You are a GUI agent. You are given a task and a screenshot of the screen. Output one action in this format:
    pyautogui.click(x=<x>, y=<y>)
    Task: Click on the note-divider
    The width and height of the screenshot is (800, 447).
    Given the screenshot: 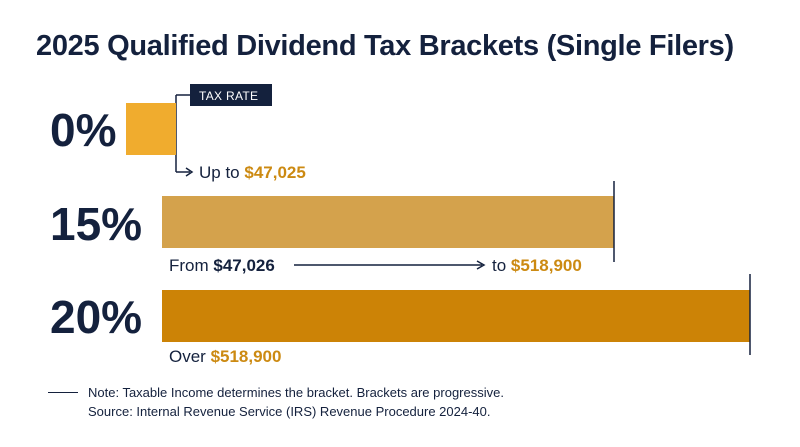 What is the action you would take?
    pyautogui.click(x=63, y=392)
    